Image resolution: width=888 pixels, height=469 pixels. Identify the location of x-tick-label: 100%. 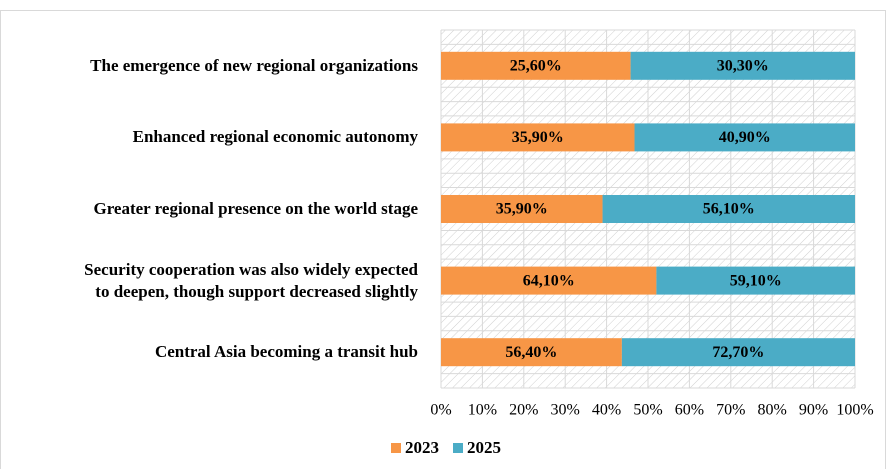
(854, 410).